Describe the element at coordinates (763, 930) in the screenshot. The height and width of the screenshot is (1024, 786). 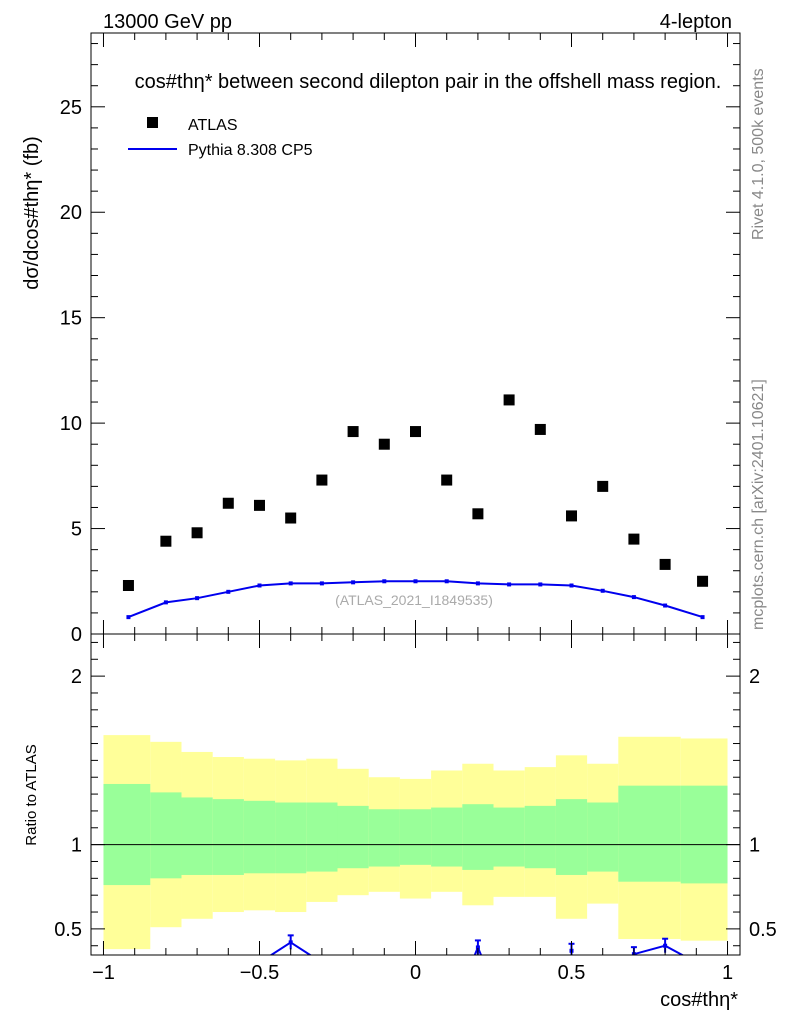
I see `ratio-ytick-label-right: 0.5` at that location.